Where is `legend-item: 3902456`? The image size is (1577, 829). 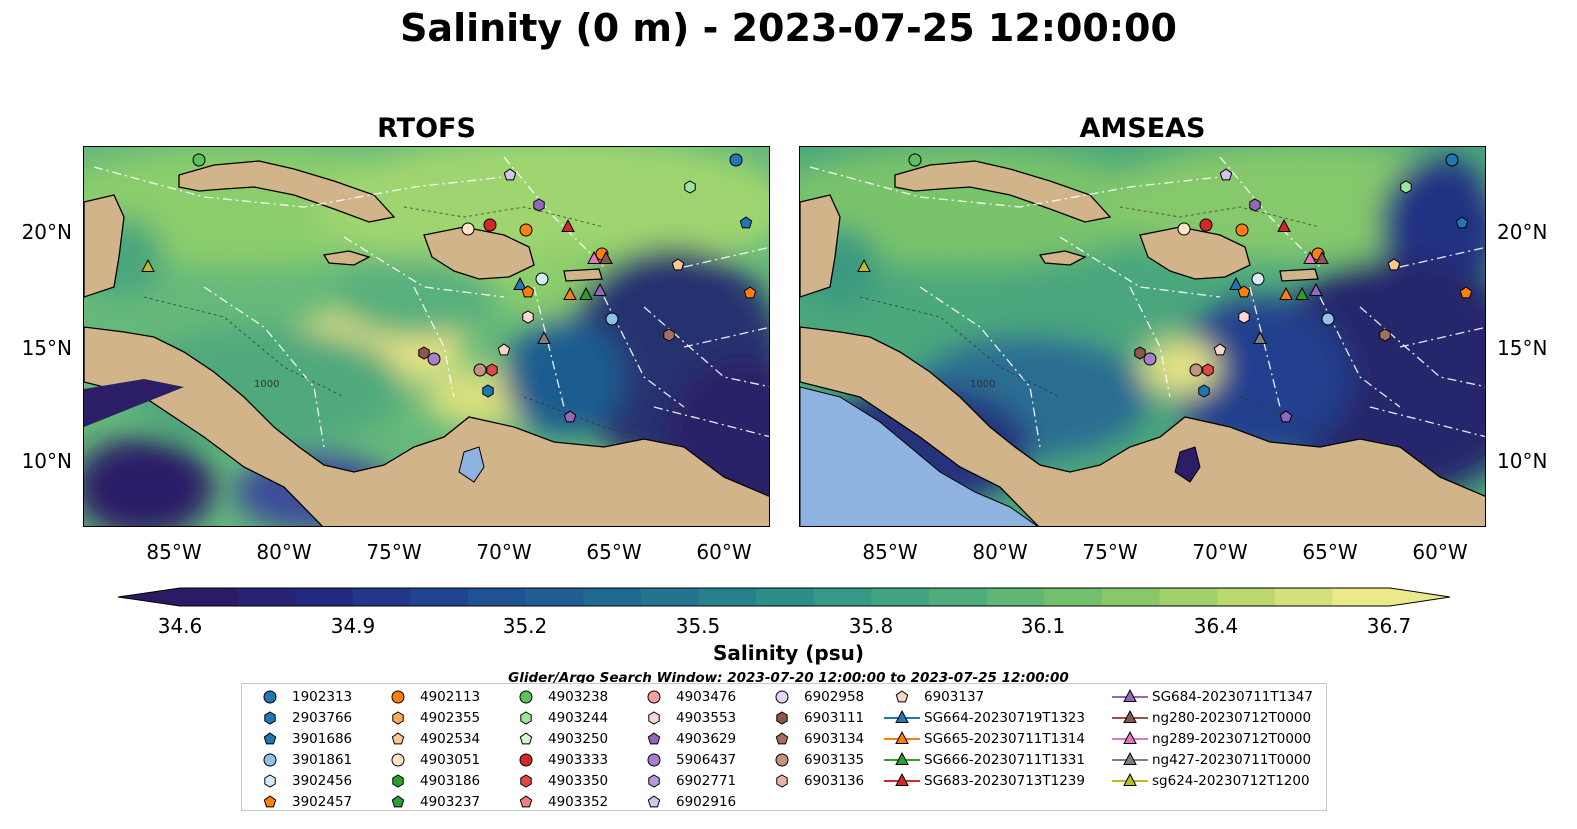
legend-item: 3902456 is located at coordinates (301, 780).